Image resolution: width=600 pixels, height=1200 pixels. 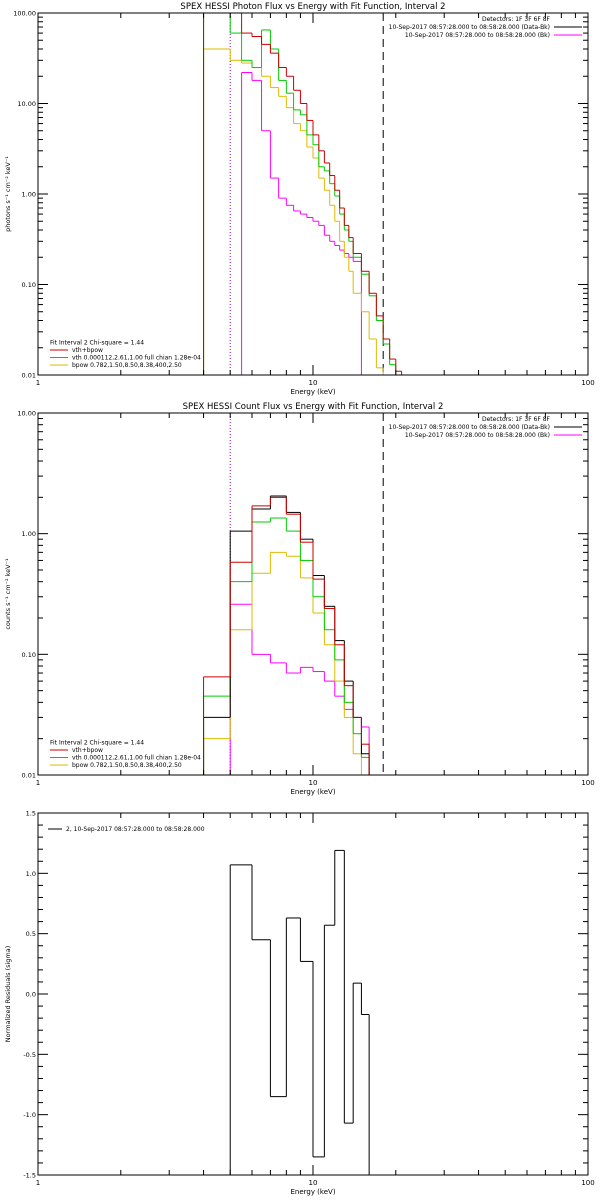 I want to click on series-bk, so click(x=301, y=223).